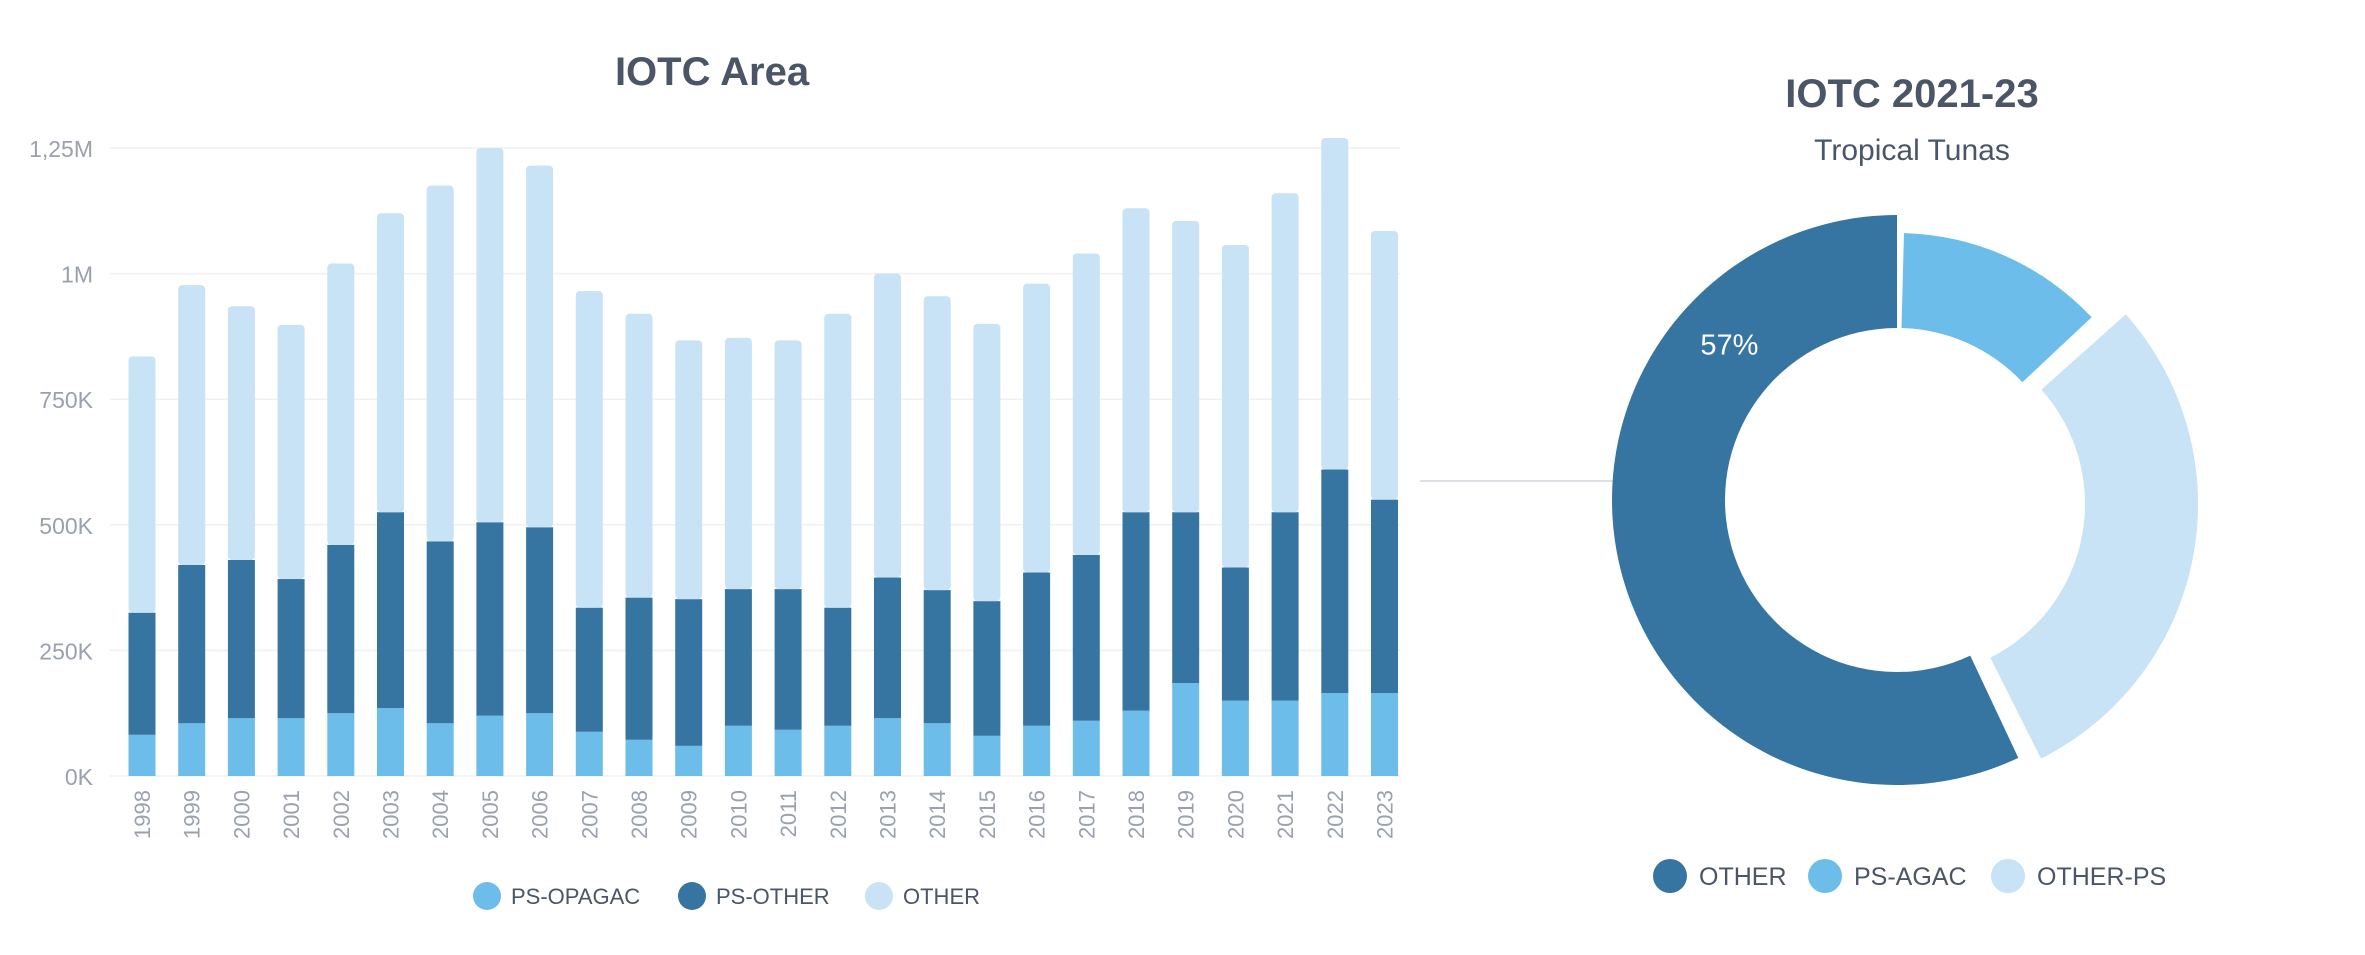  Describe the element at coordinates (888, 814) in the screenshot. I see `x-tick-label: 2013` at that location.